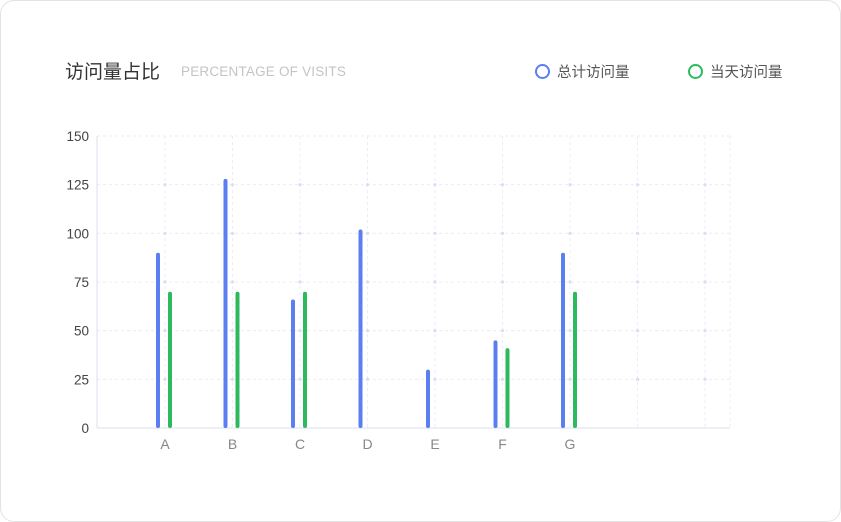  I want to click on legend-item-total: 总计访问量, so click(582, 71).